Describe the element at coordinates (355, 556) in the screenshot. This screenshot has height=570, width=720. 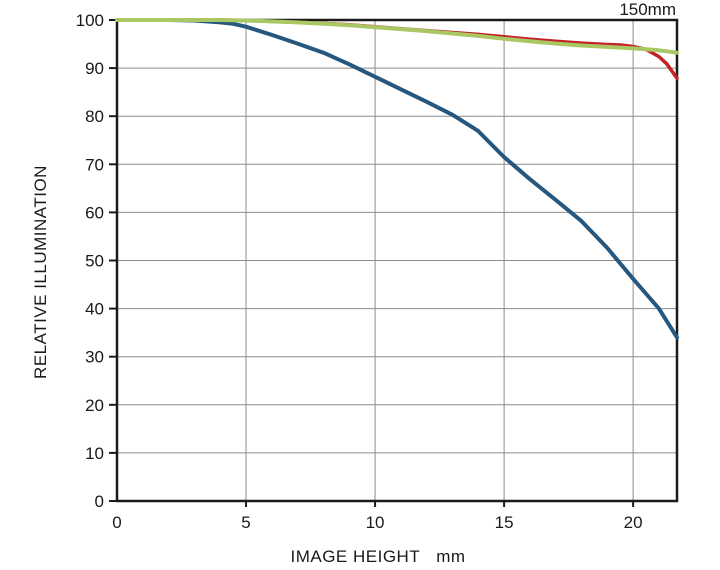
I see `x-axis-title-text: IMAGE HEIGHT` at that location.